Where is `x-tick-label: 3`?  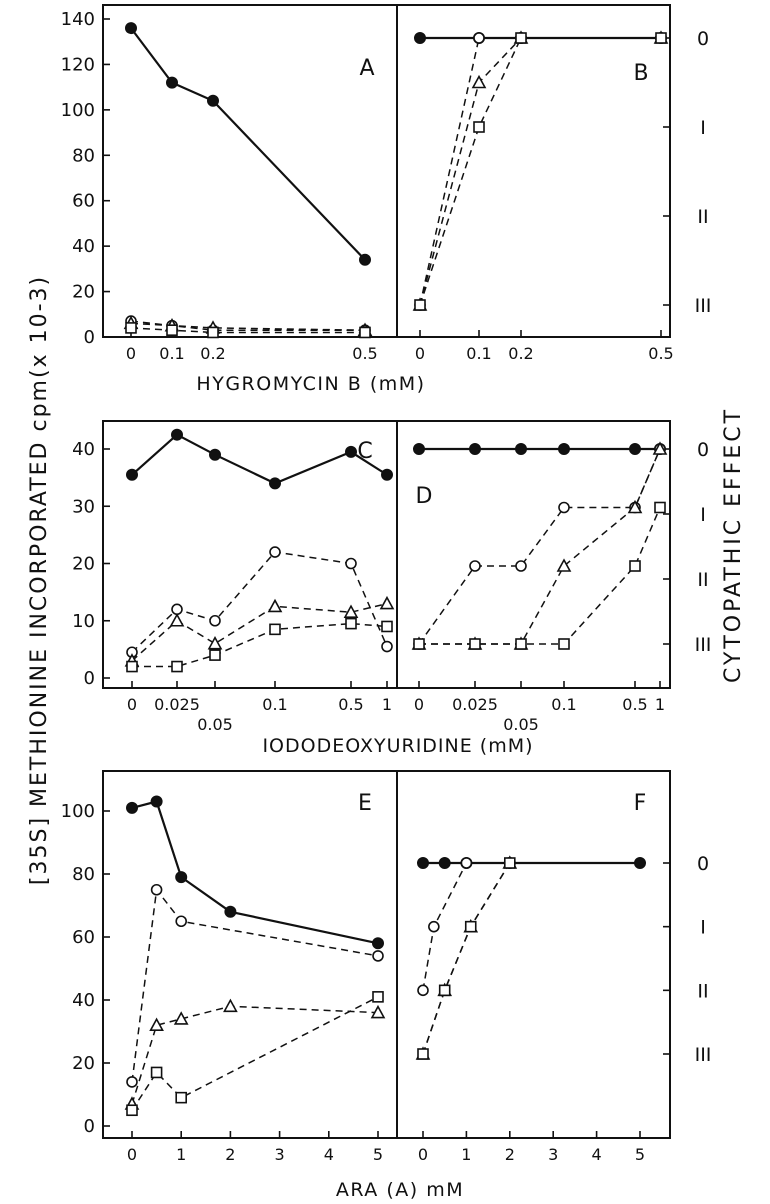
x-tick-label: 3 is located at coordinates (553, 1154).